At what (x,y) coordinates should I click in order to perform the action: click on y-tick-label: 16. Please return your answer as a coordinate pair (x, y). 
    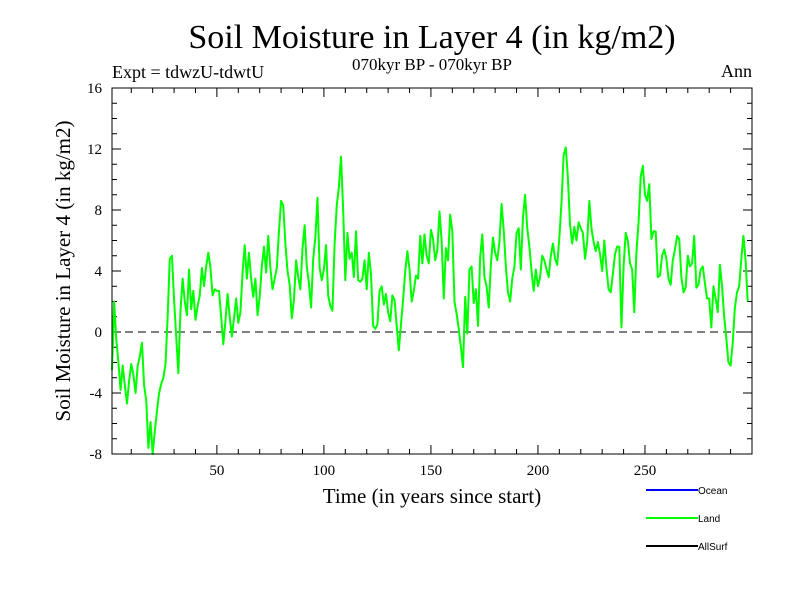
    Looking at the image, I should click on (95, 89).